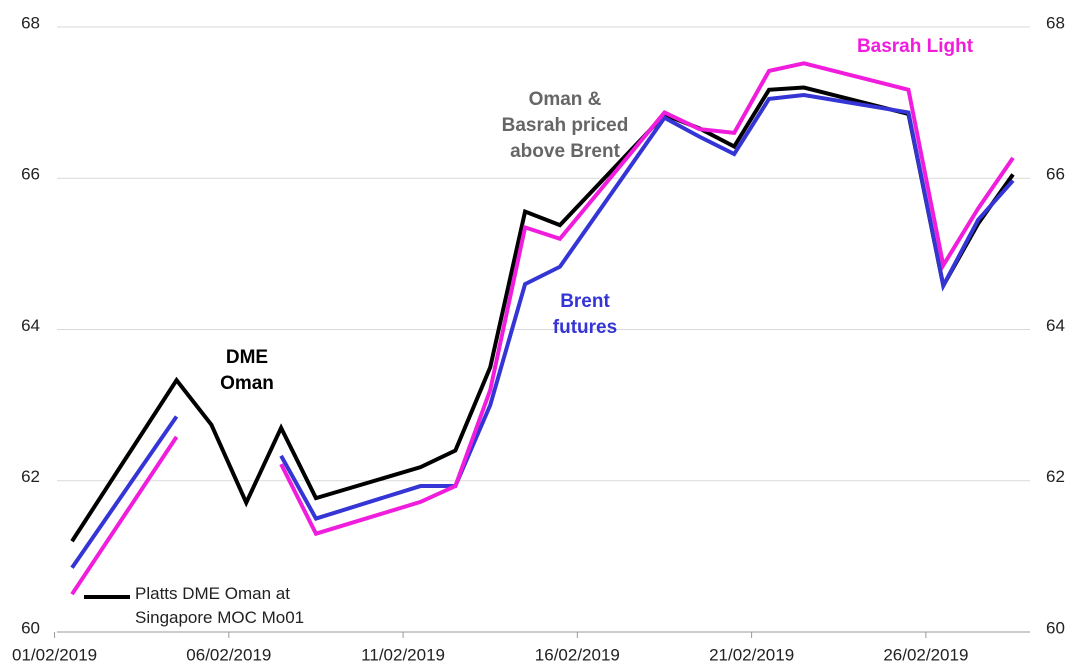 The height and width of the screenshot is (666, 1072). Describe the element at coordinates (212, 593) in the screenshot. I see `text-line: Platts DME Oman at` at that location.